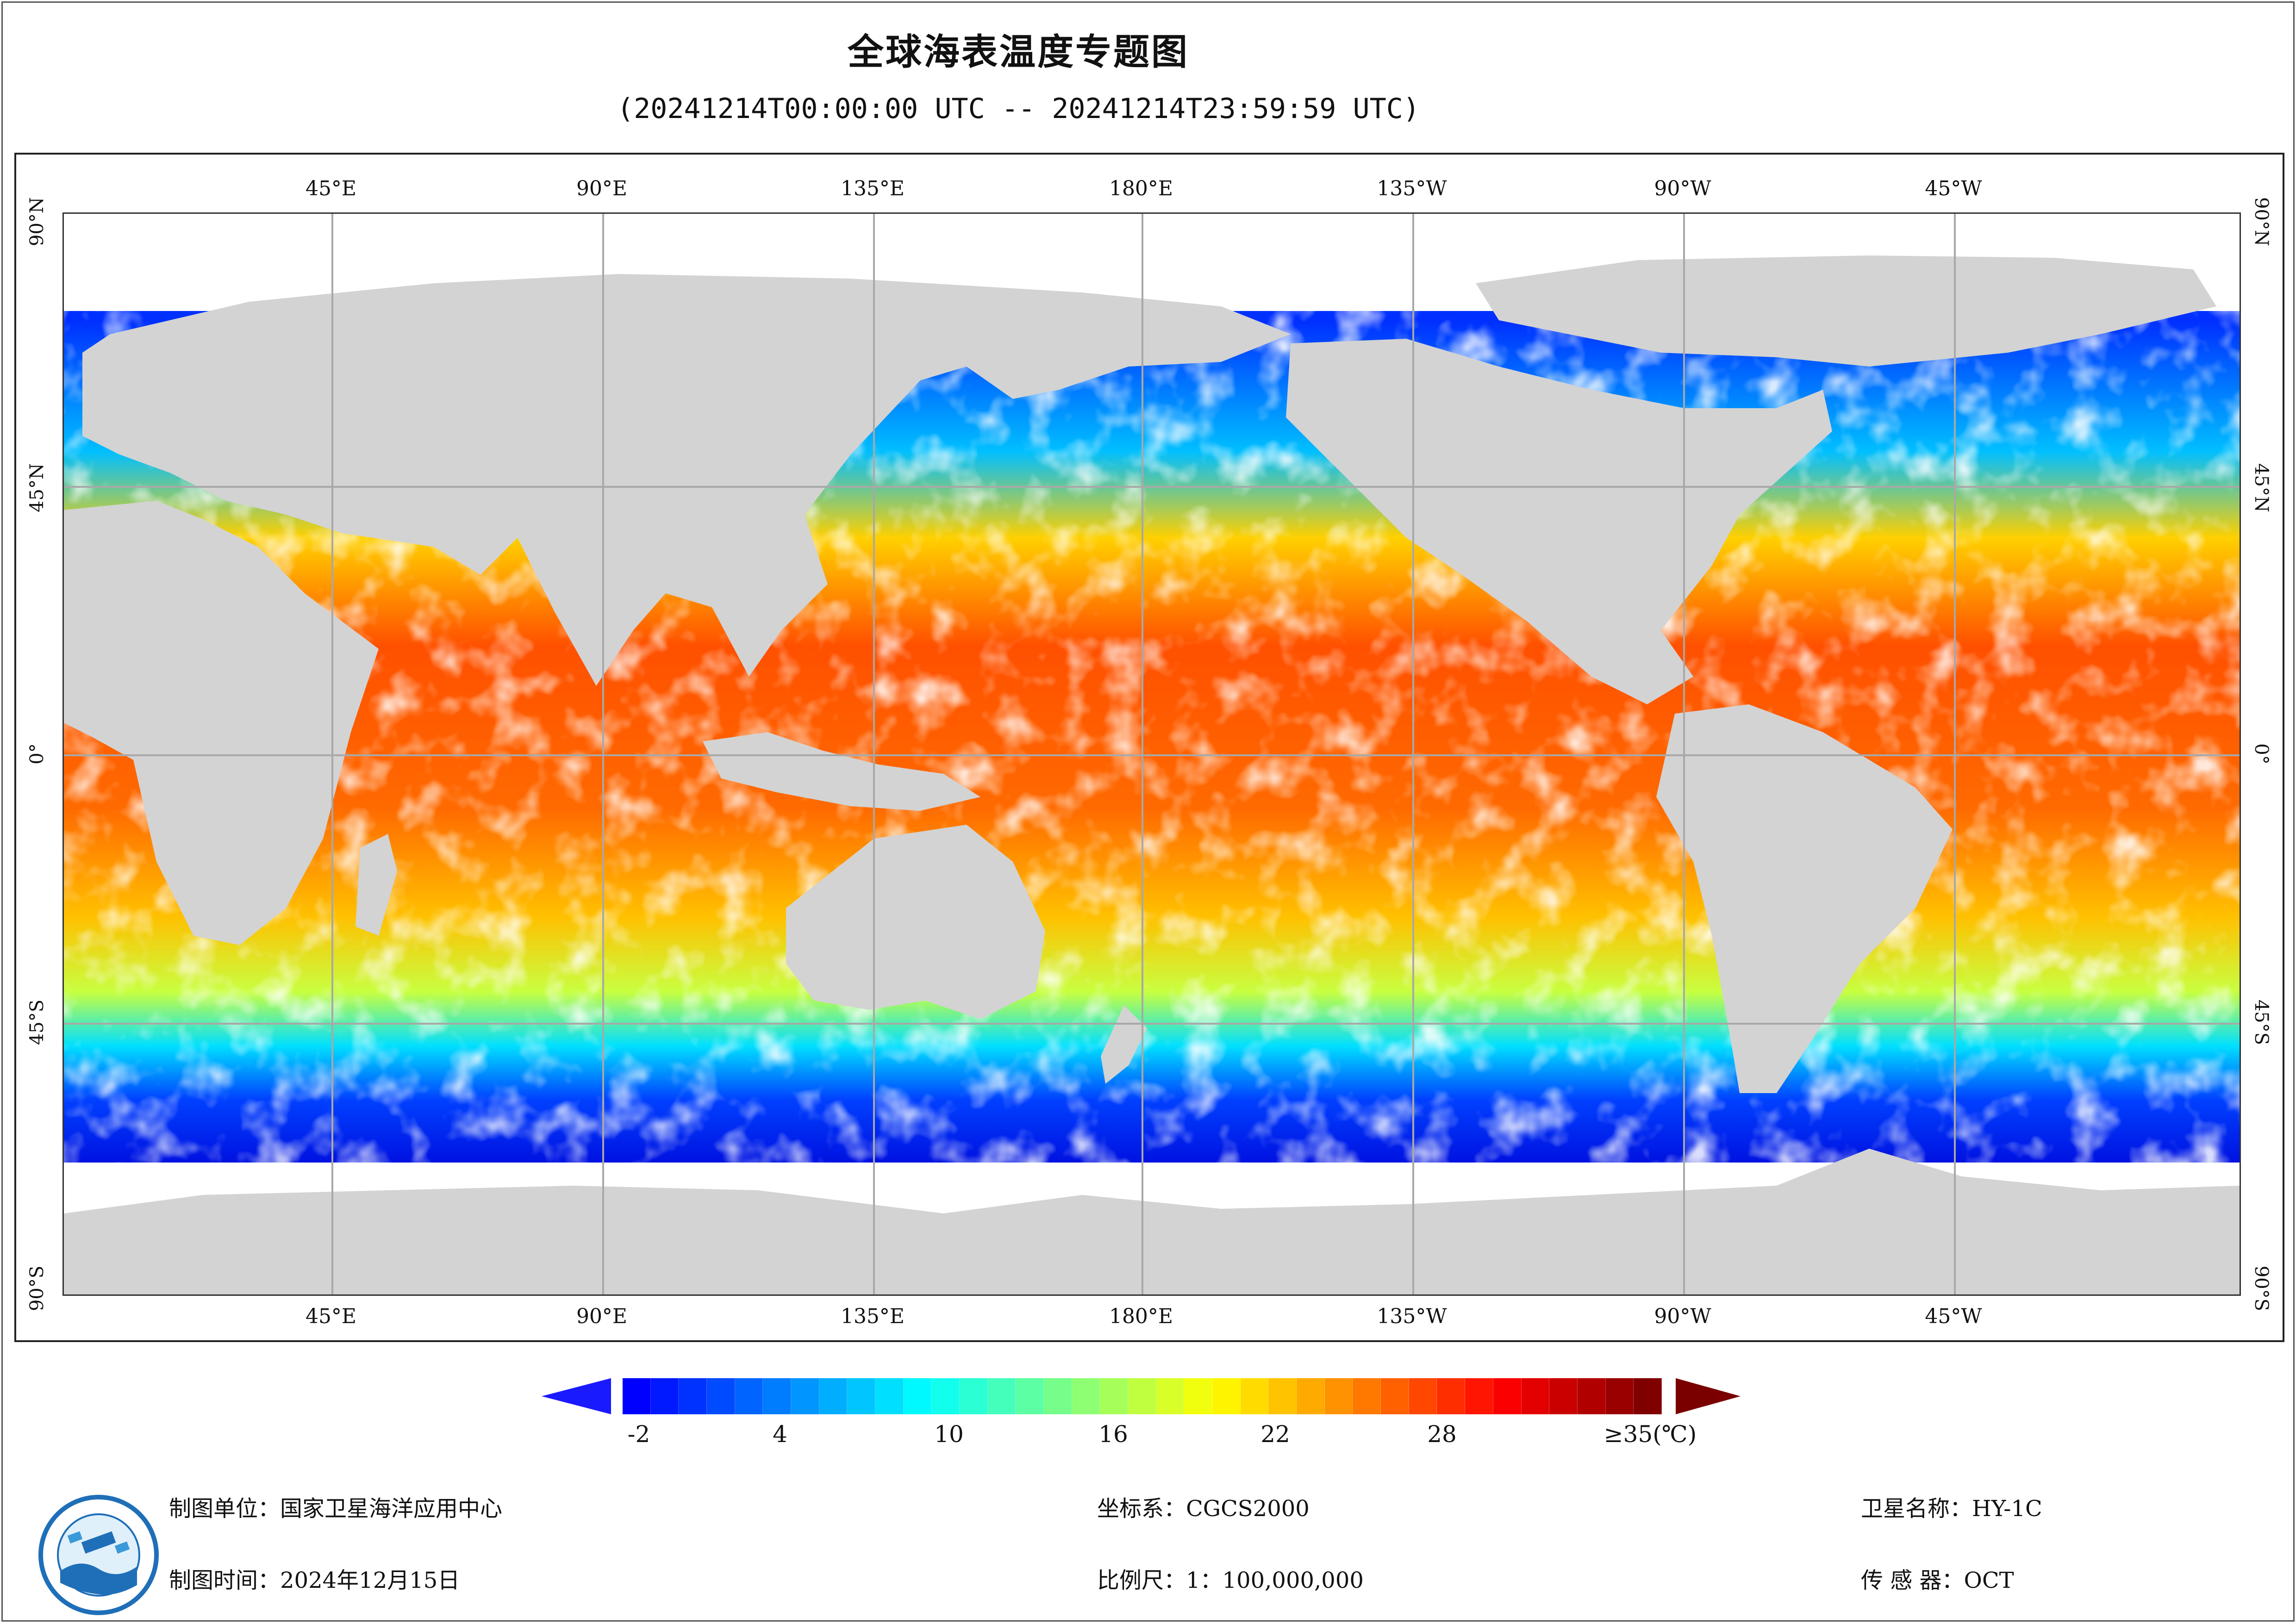 The height and width of the screenshot is (1623, 2296). I want to click on mapping-time: 制图时间：2024年12月15日, so click(314, 1580).